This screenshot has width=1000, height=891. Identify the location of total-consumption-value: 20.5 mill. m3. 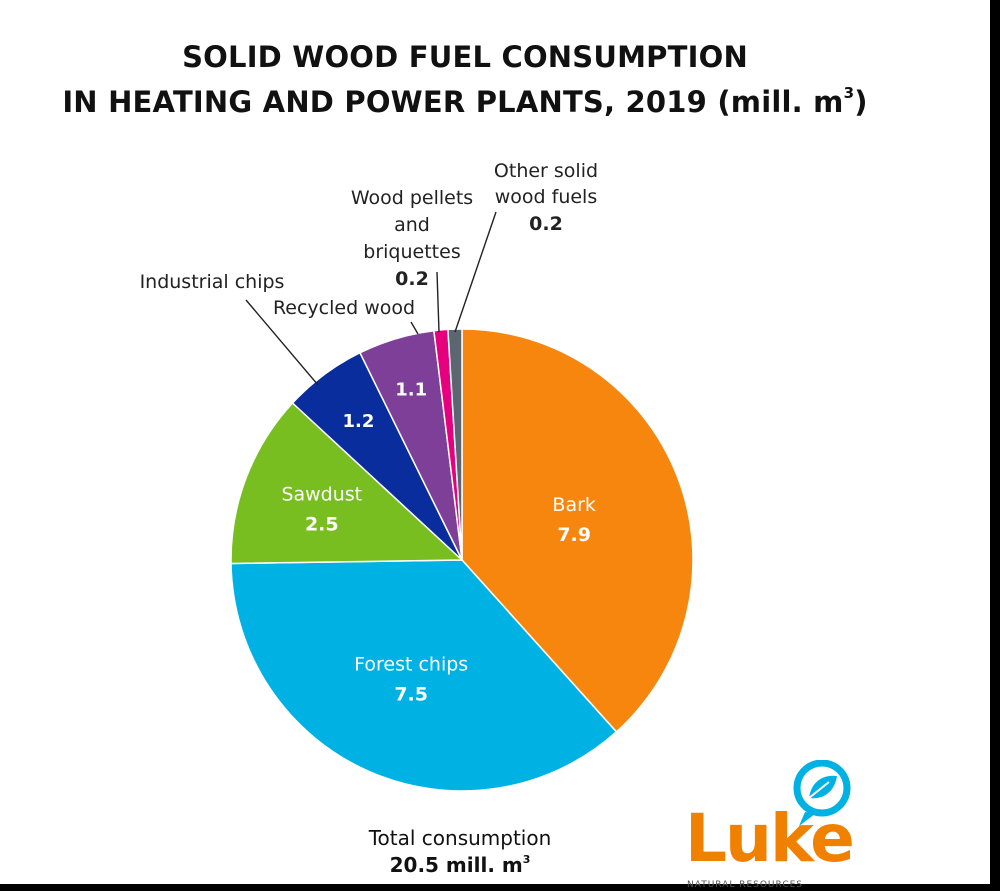
(460, 865).